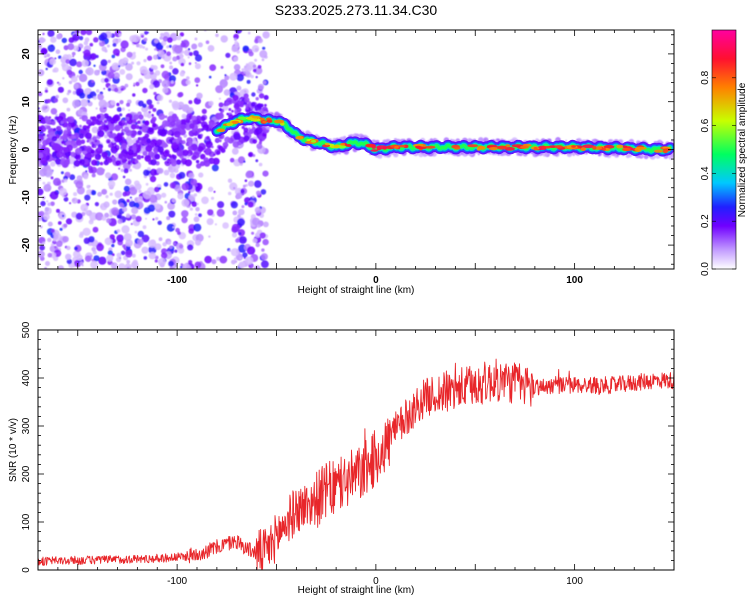  What do you see at coordinates (705, 221) in the screenshot?
I see `colorbar-tick-label: 0.2` at bounding box center [705, 221].